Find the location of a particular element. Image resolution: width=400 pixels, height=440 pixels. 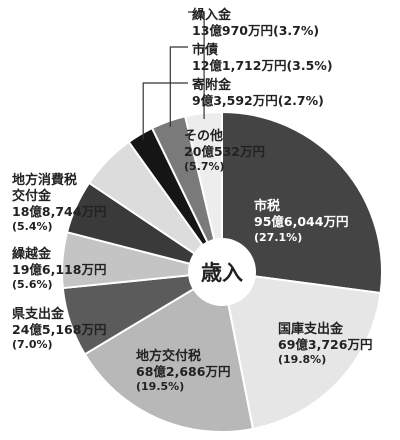

svg-text: 69億3,726万円 is located at coordinates (325, 344).